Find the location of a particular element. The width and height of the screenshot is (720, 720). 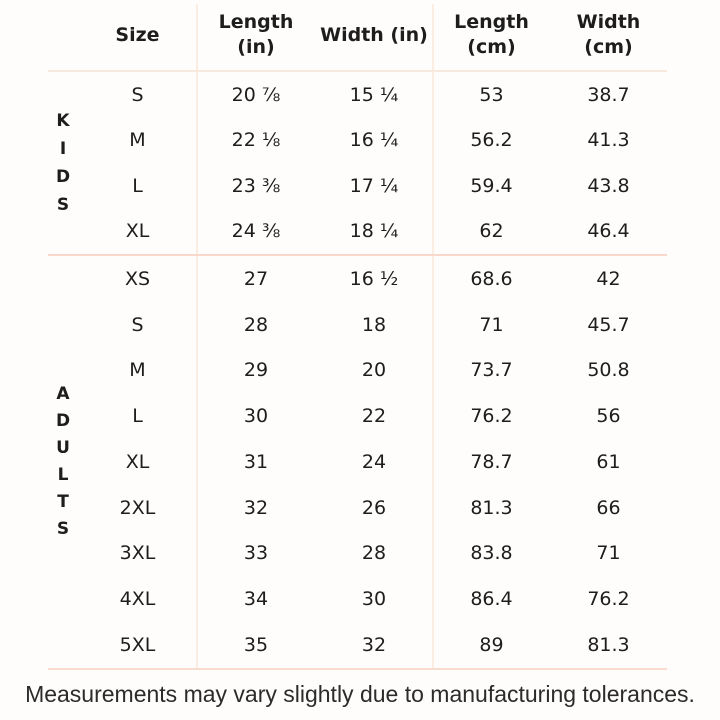

cell-length-in: 20 ⅞ is located at coordinates (256, 94).